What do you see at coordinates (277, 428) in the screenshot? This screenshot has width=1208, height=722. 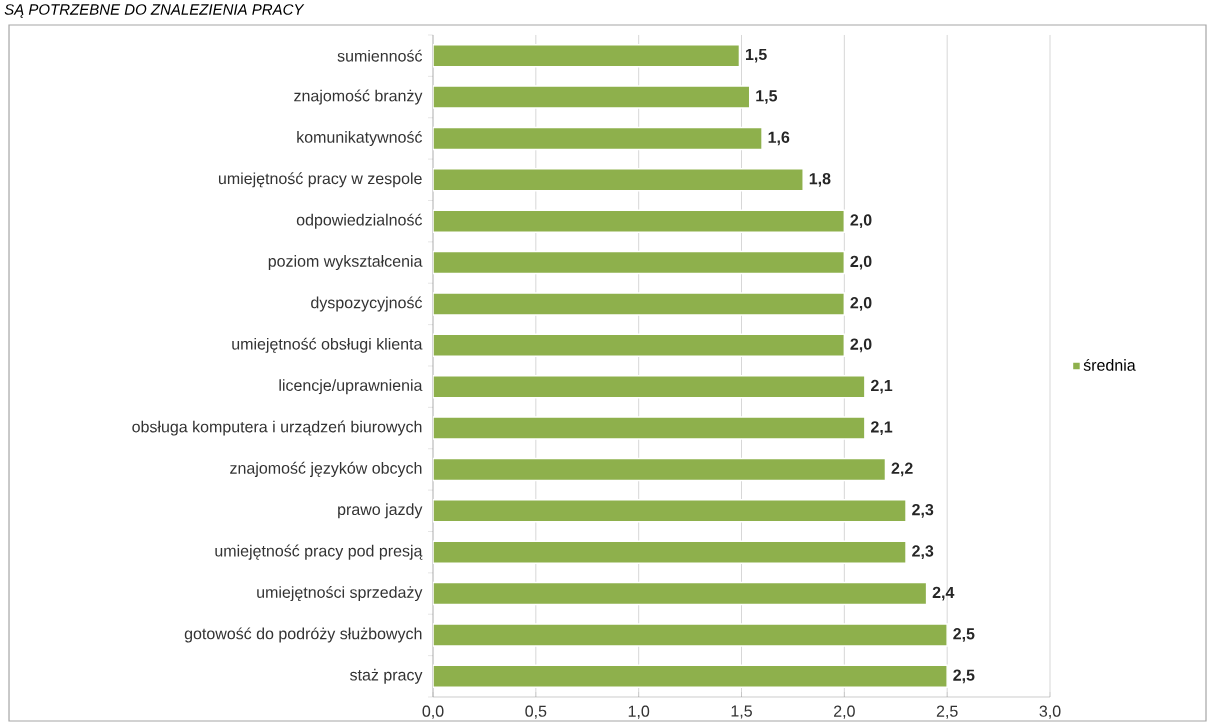 I see `y-tick-label: obsługa komputera i urządzeń biurowych` at bounding box center [277, 428].